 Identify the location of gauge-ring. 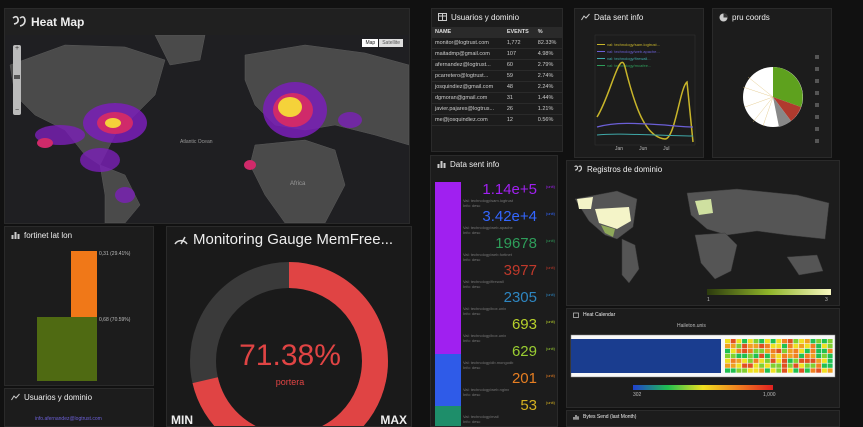
(289, 339).